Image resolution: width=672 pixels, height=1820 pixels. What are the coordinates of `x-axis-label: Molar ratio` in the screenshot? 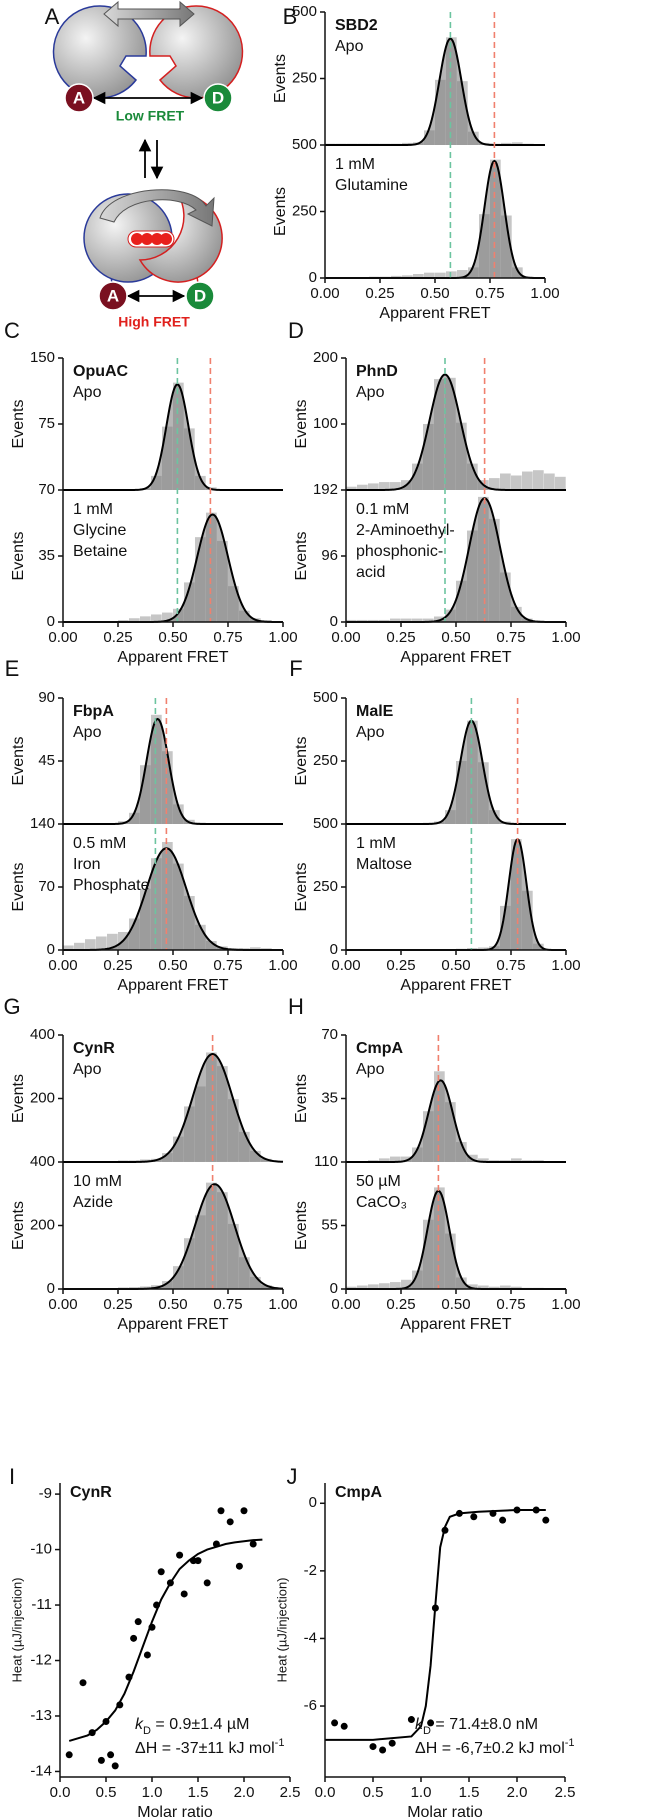 It's located at (445, 1812).